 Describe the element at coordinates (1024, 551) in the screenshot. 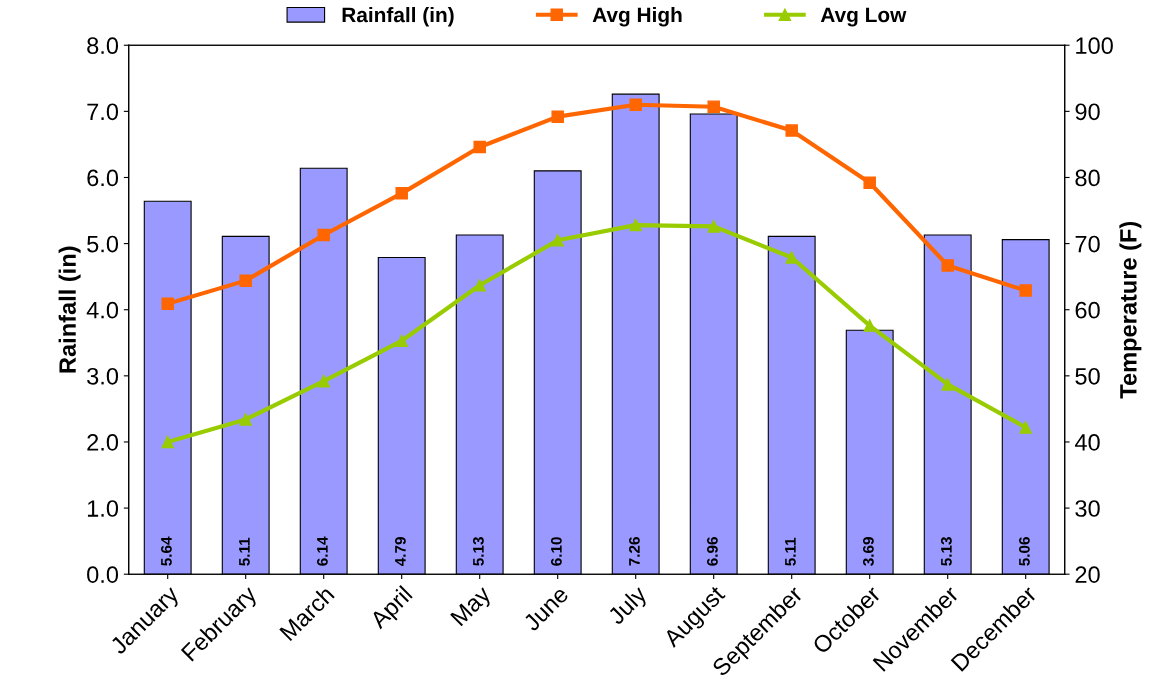

I see `data-label: 5.06` at that location.